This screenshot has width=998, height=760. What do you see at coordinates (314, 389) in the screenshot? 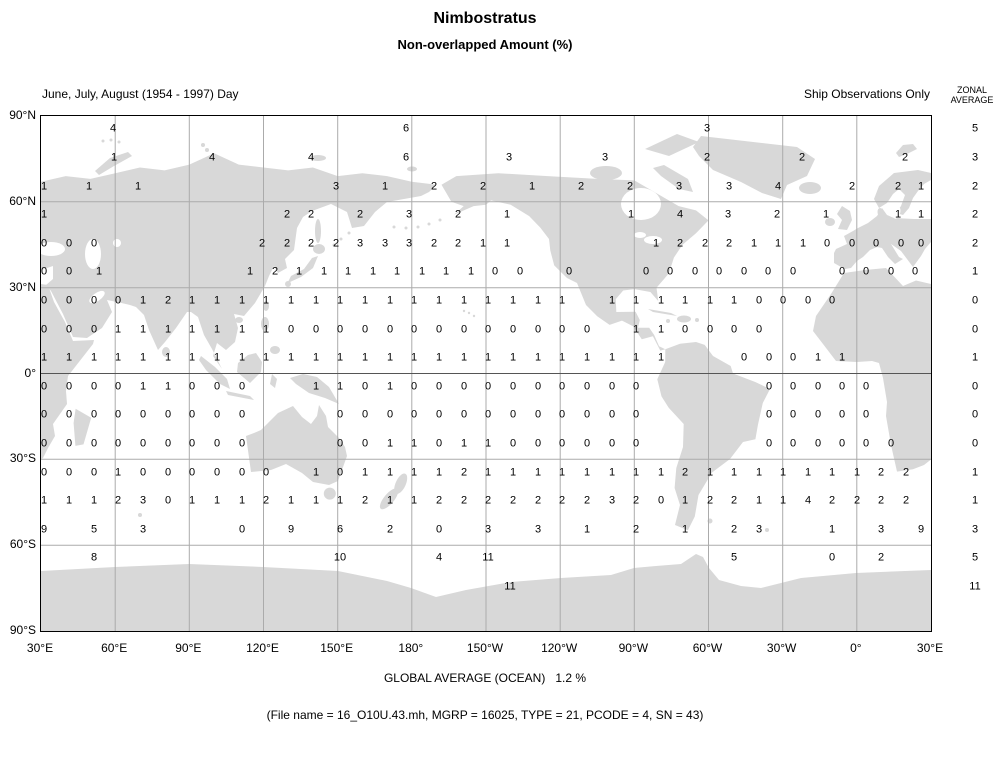
I see `island-new-guinea` at bounding box center [314, 389].